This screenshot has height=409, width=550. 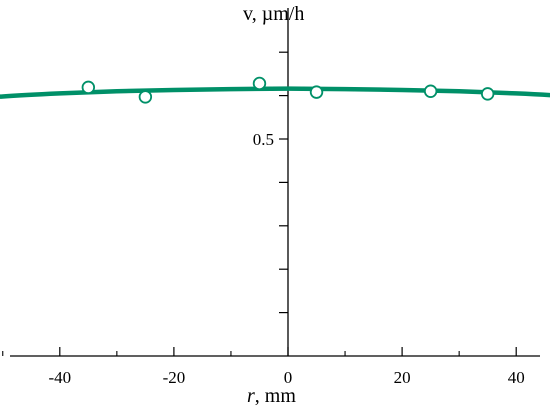 I want to click on data-points, so click(x=288, y=90).